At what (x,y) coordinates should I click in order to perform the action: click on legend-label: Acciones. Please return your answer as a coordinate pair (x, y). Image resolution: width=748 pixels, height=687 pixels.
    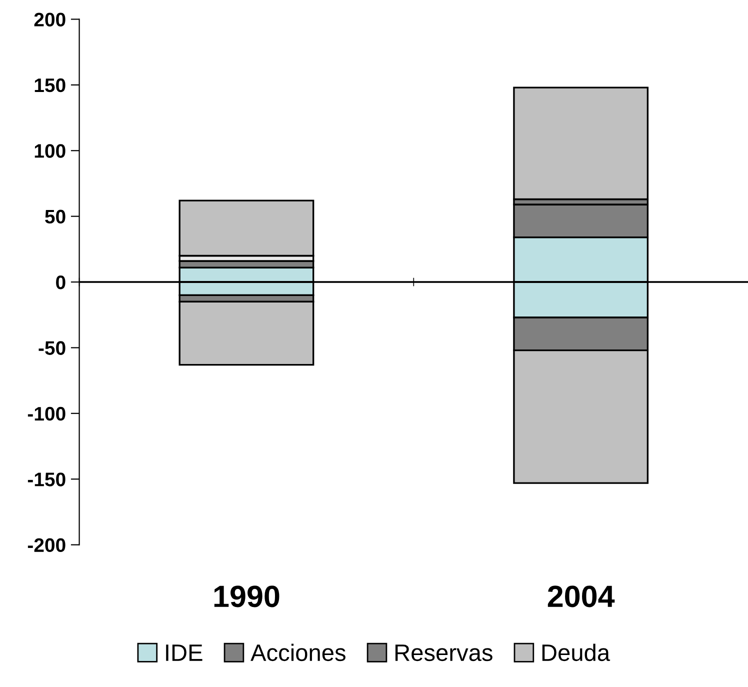
    Looking at the image, I should click on (298, 653).